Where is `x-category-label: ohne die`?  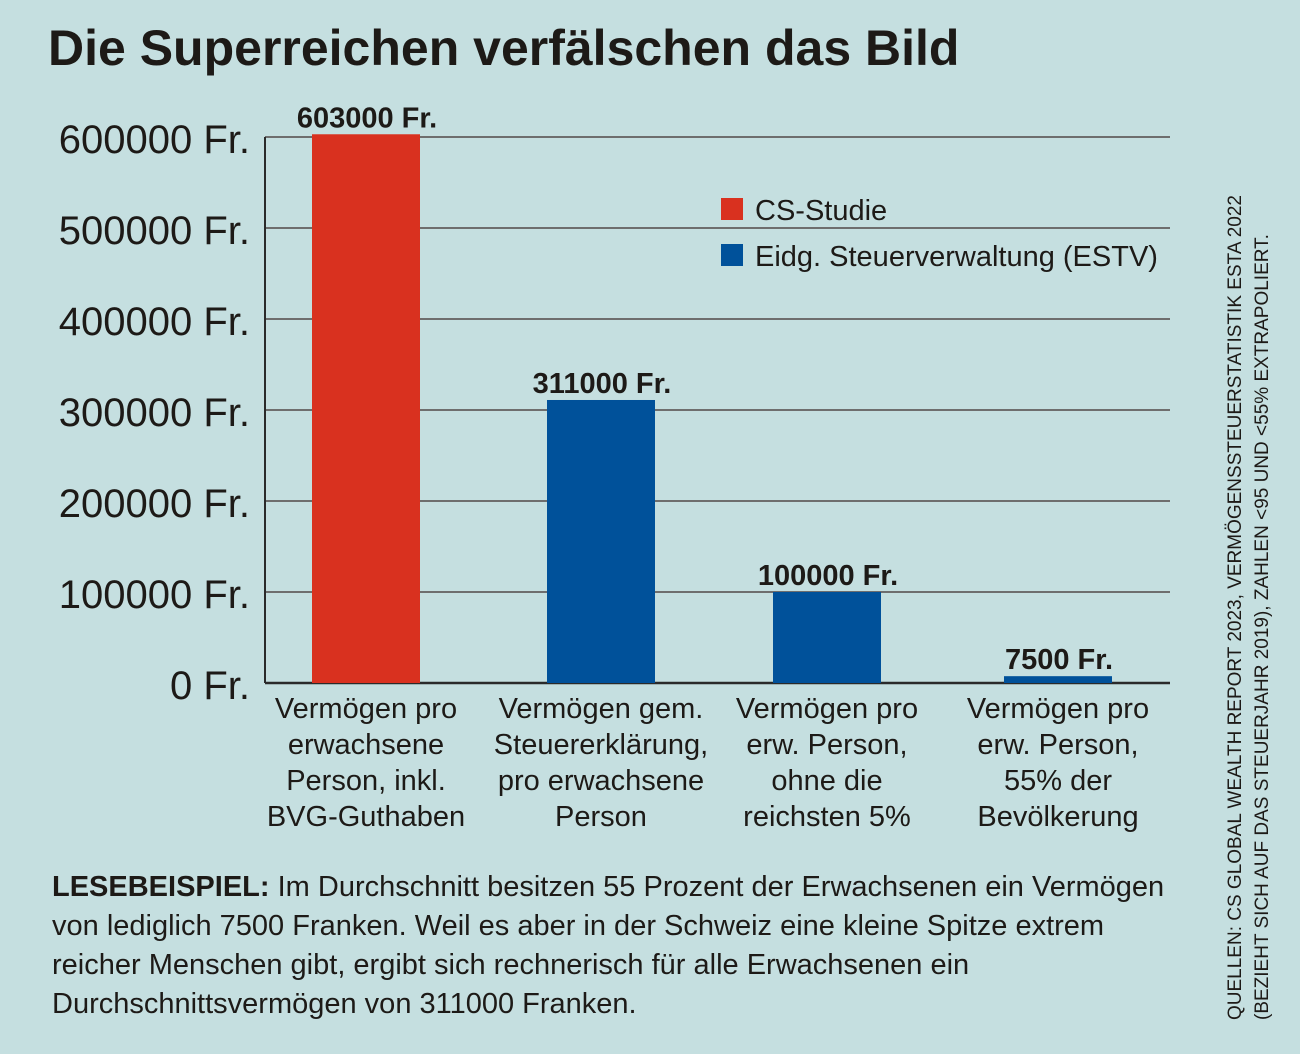 x-category-label: ohne die is located at coordinates (826, 781).